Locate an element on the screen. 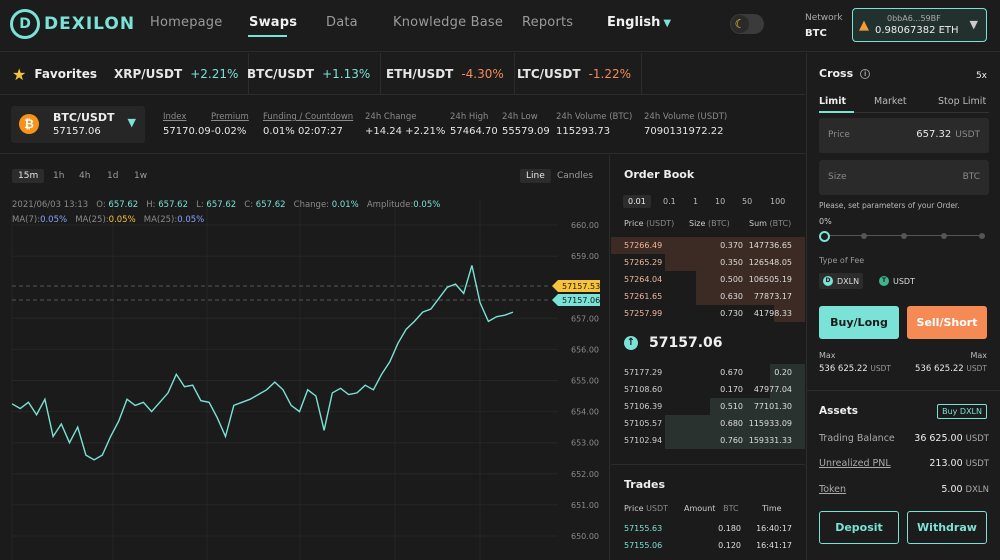 The image size is (1000, 560). network-value: BTC is located at coordinates (816, 33).